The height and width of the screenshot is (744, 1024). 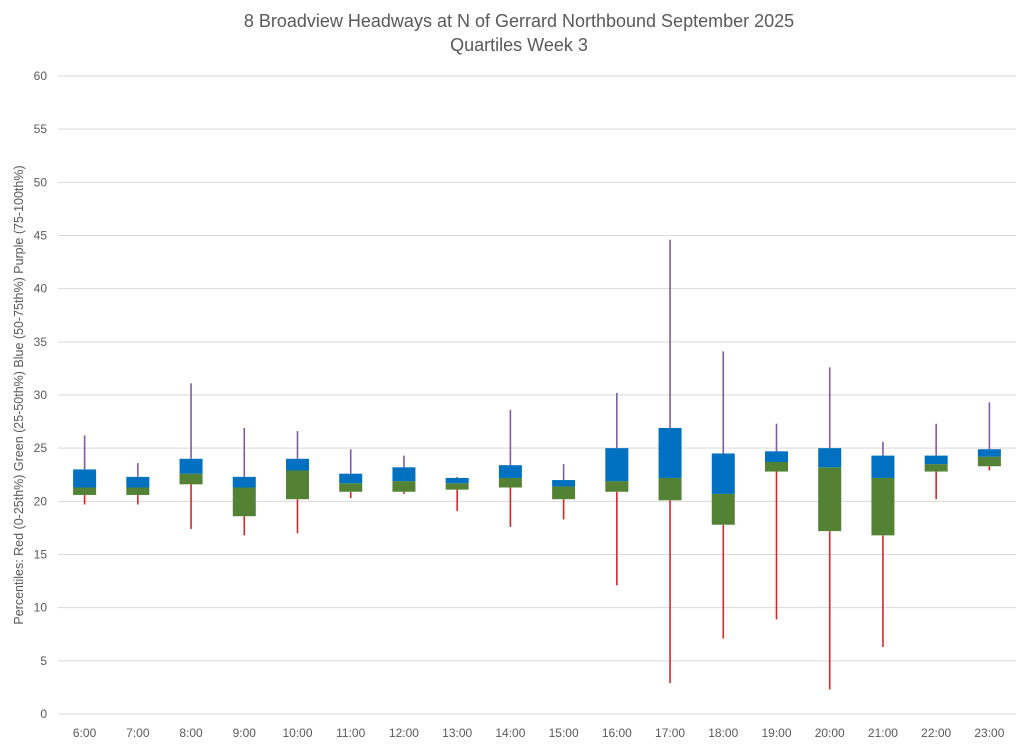 What do you see at coordinates (883, 733) in the screenshot?
I see `x-tick-label: 21:00` at bounding box center [883, 733].